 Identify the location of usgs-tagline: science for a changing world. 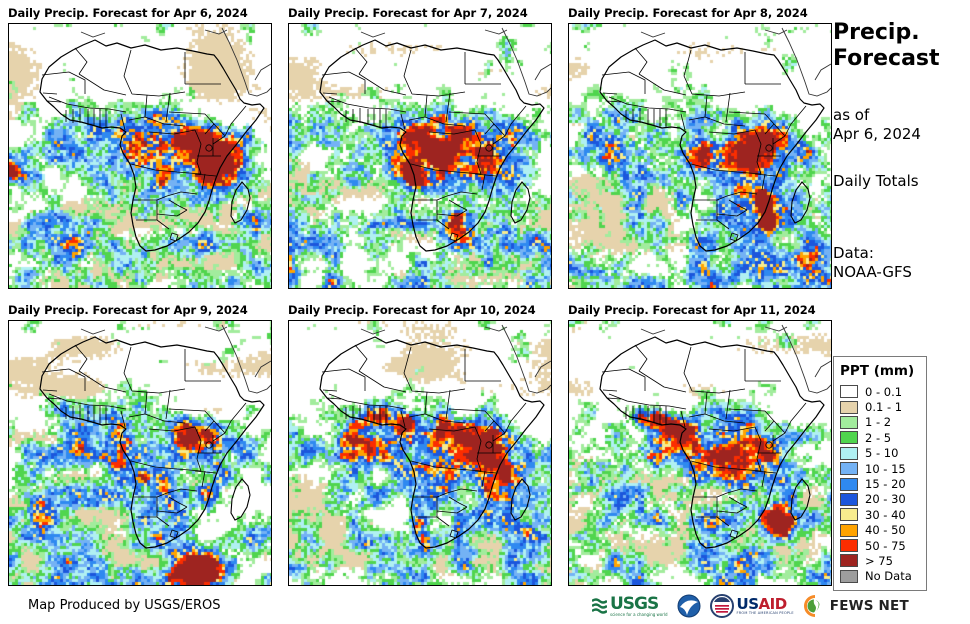
(639, 614).